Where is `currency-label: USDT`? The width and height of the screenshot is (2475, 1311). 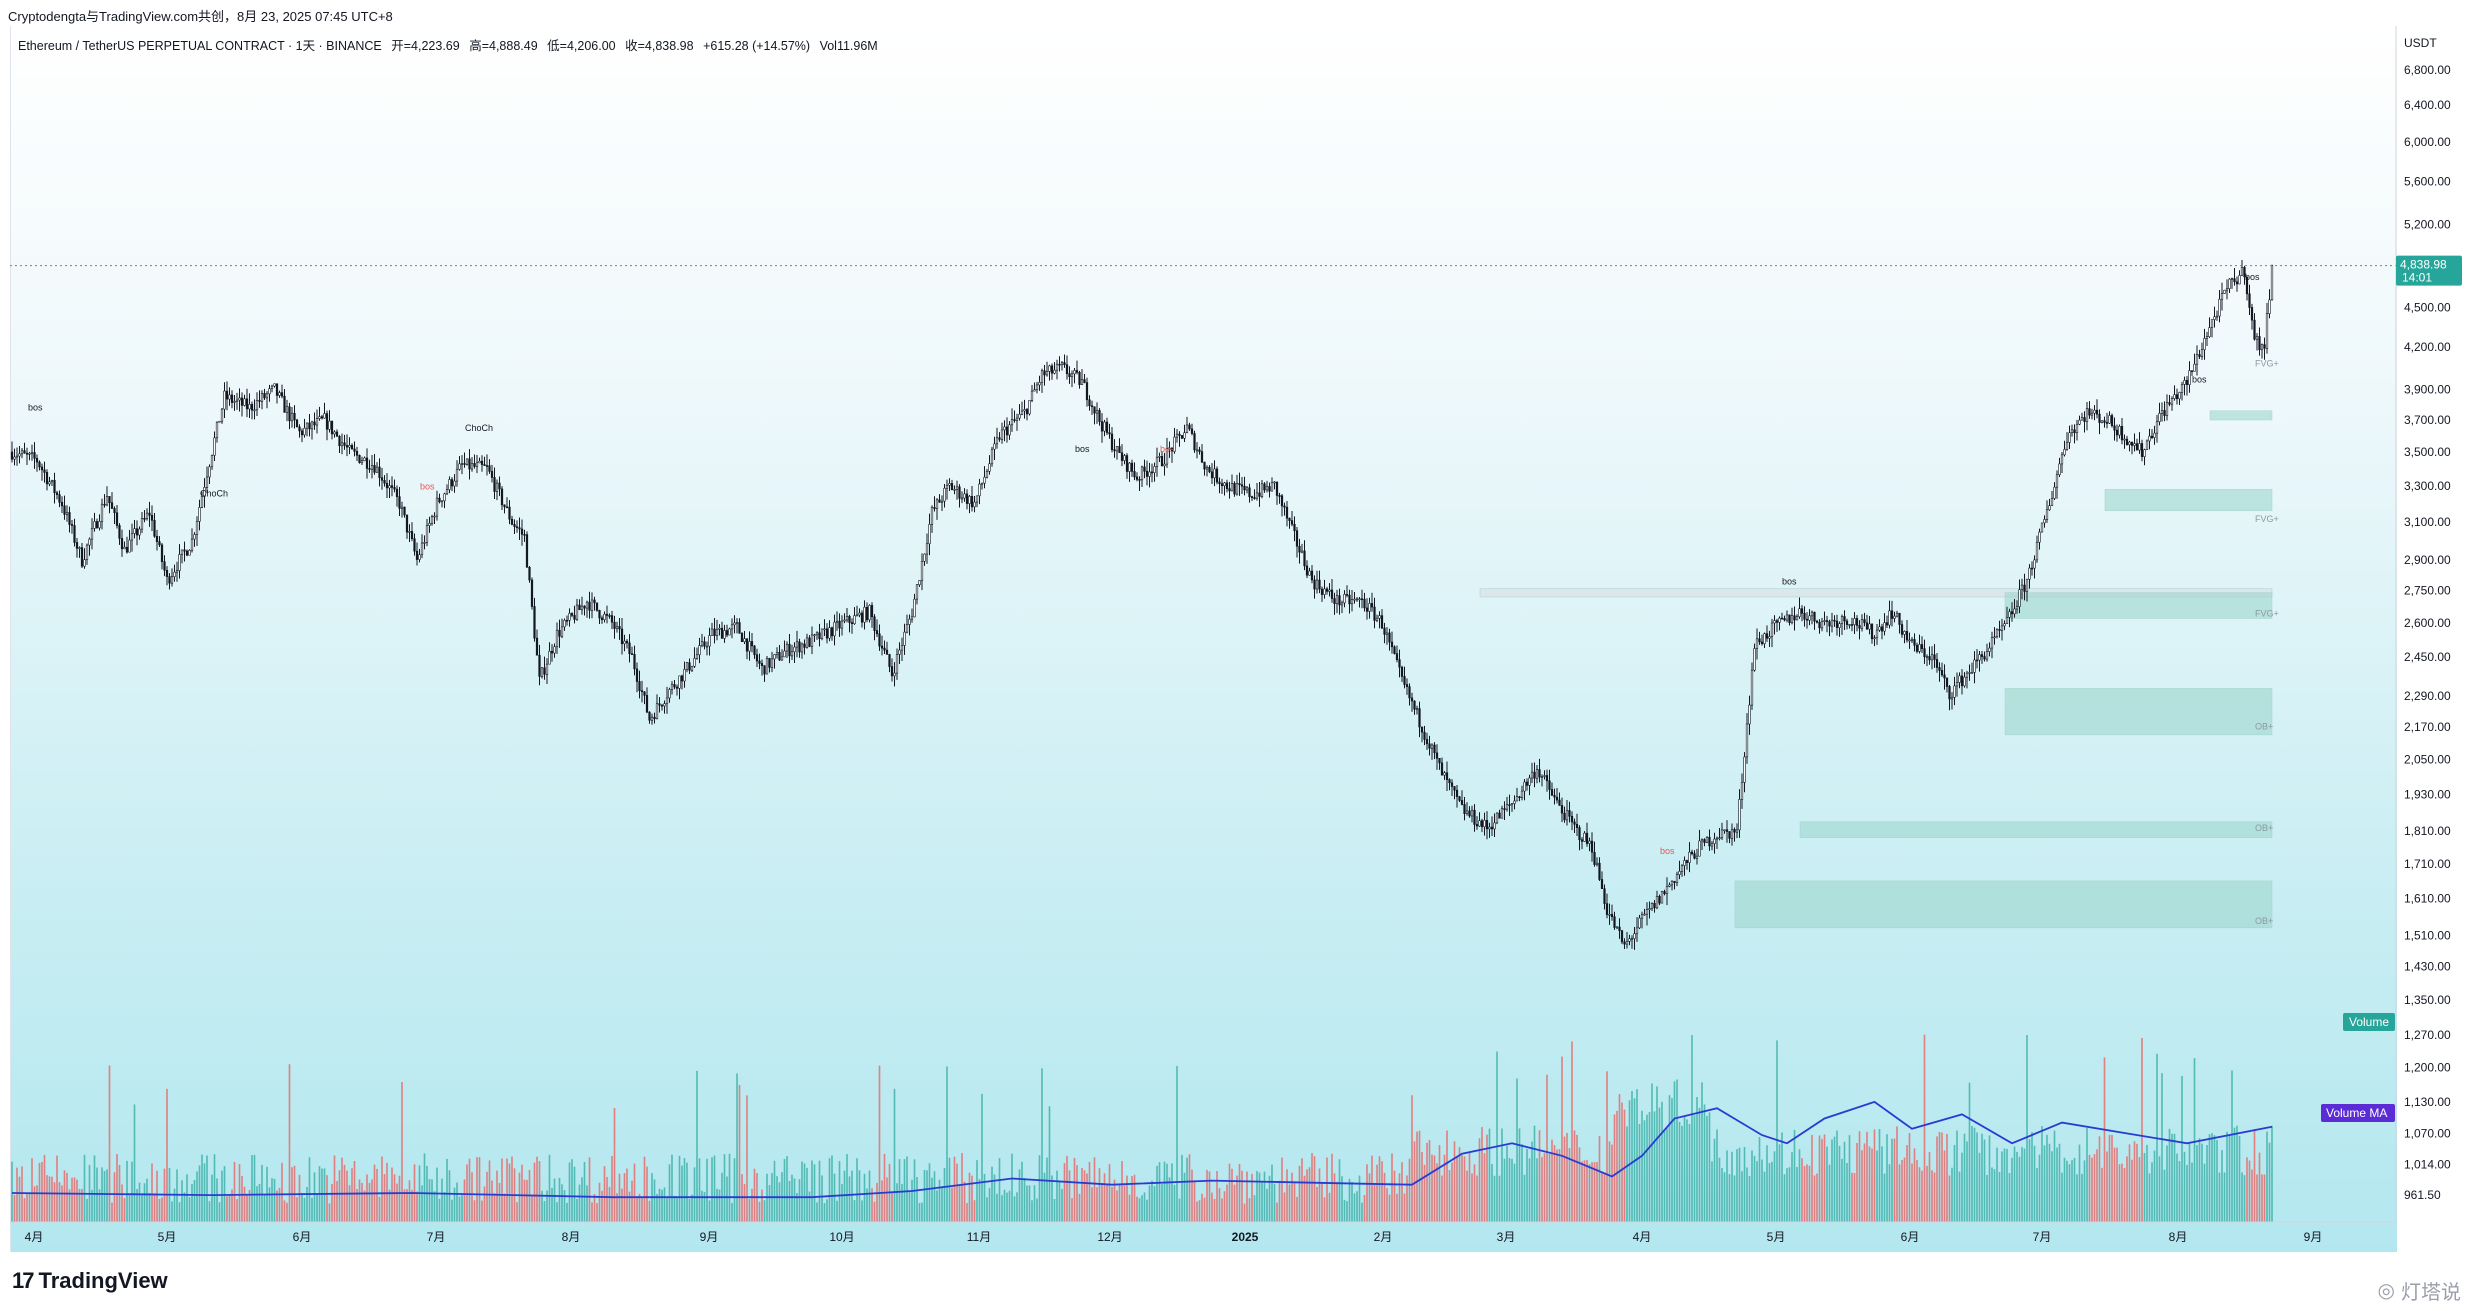 currency-label: USDT is located at coordinates (2420, 43).